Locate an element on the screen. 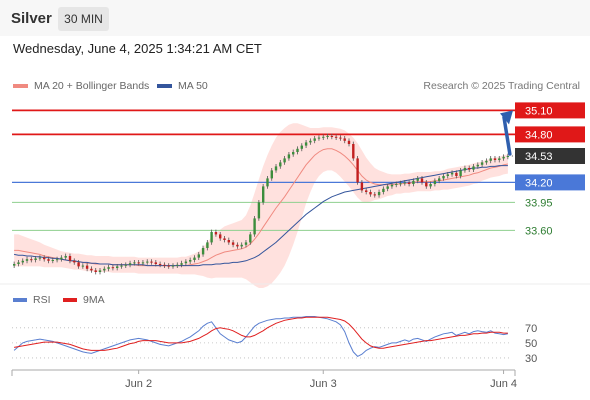  legend-label-ma50: MA 50 is located at coordinates (193, 86).